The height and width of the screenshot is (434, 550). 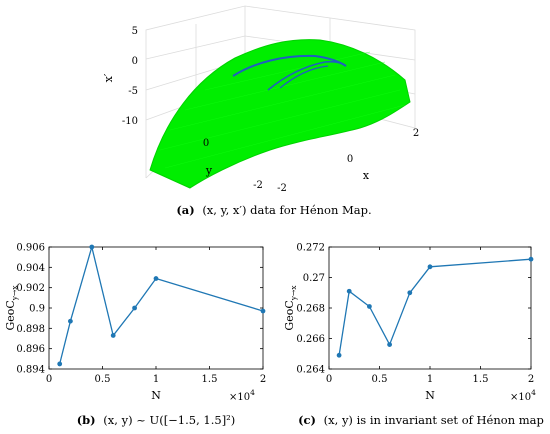 I want to click on z-axis-label: x′, so click(x=108, y=77).